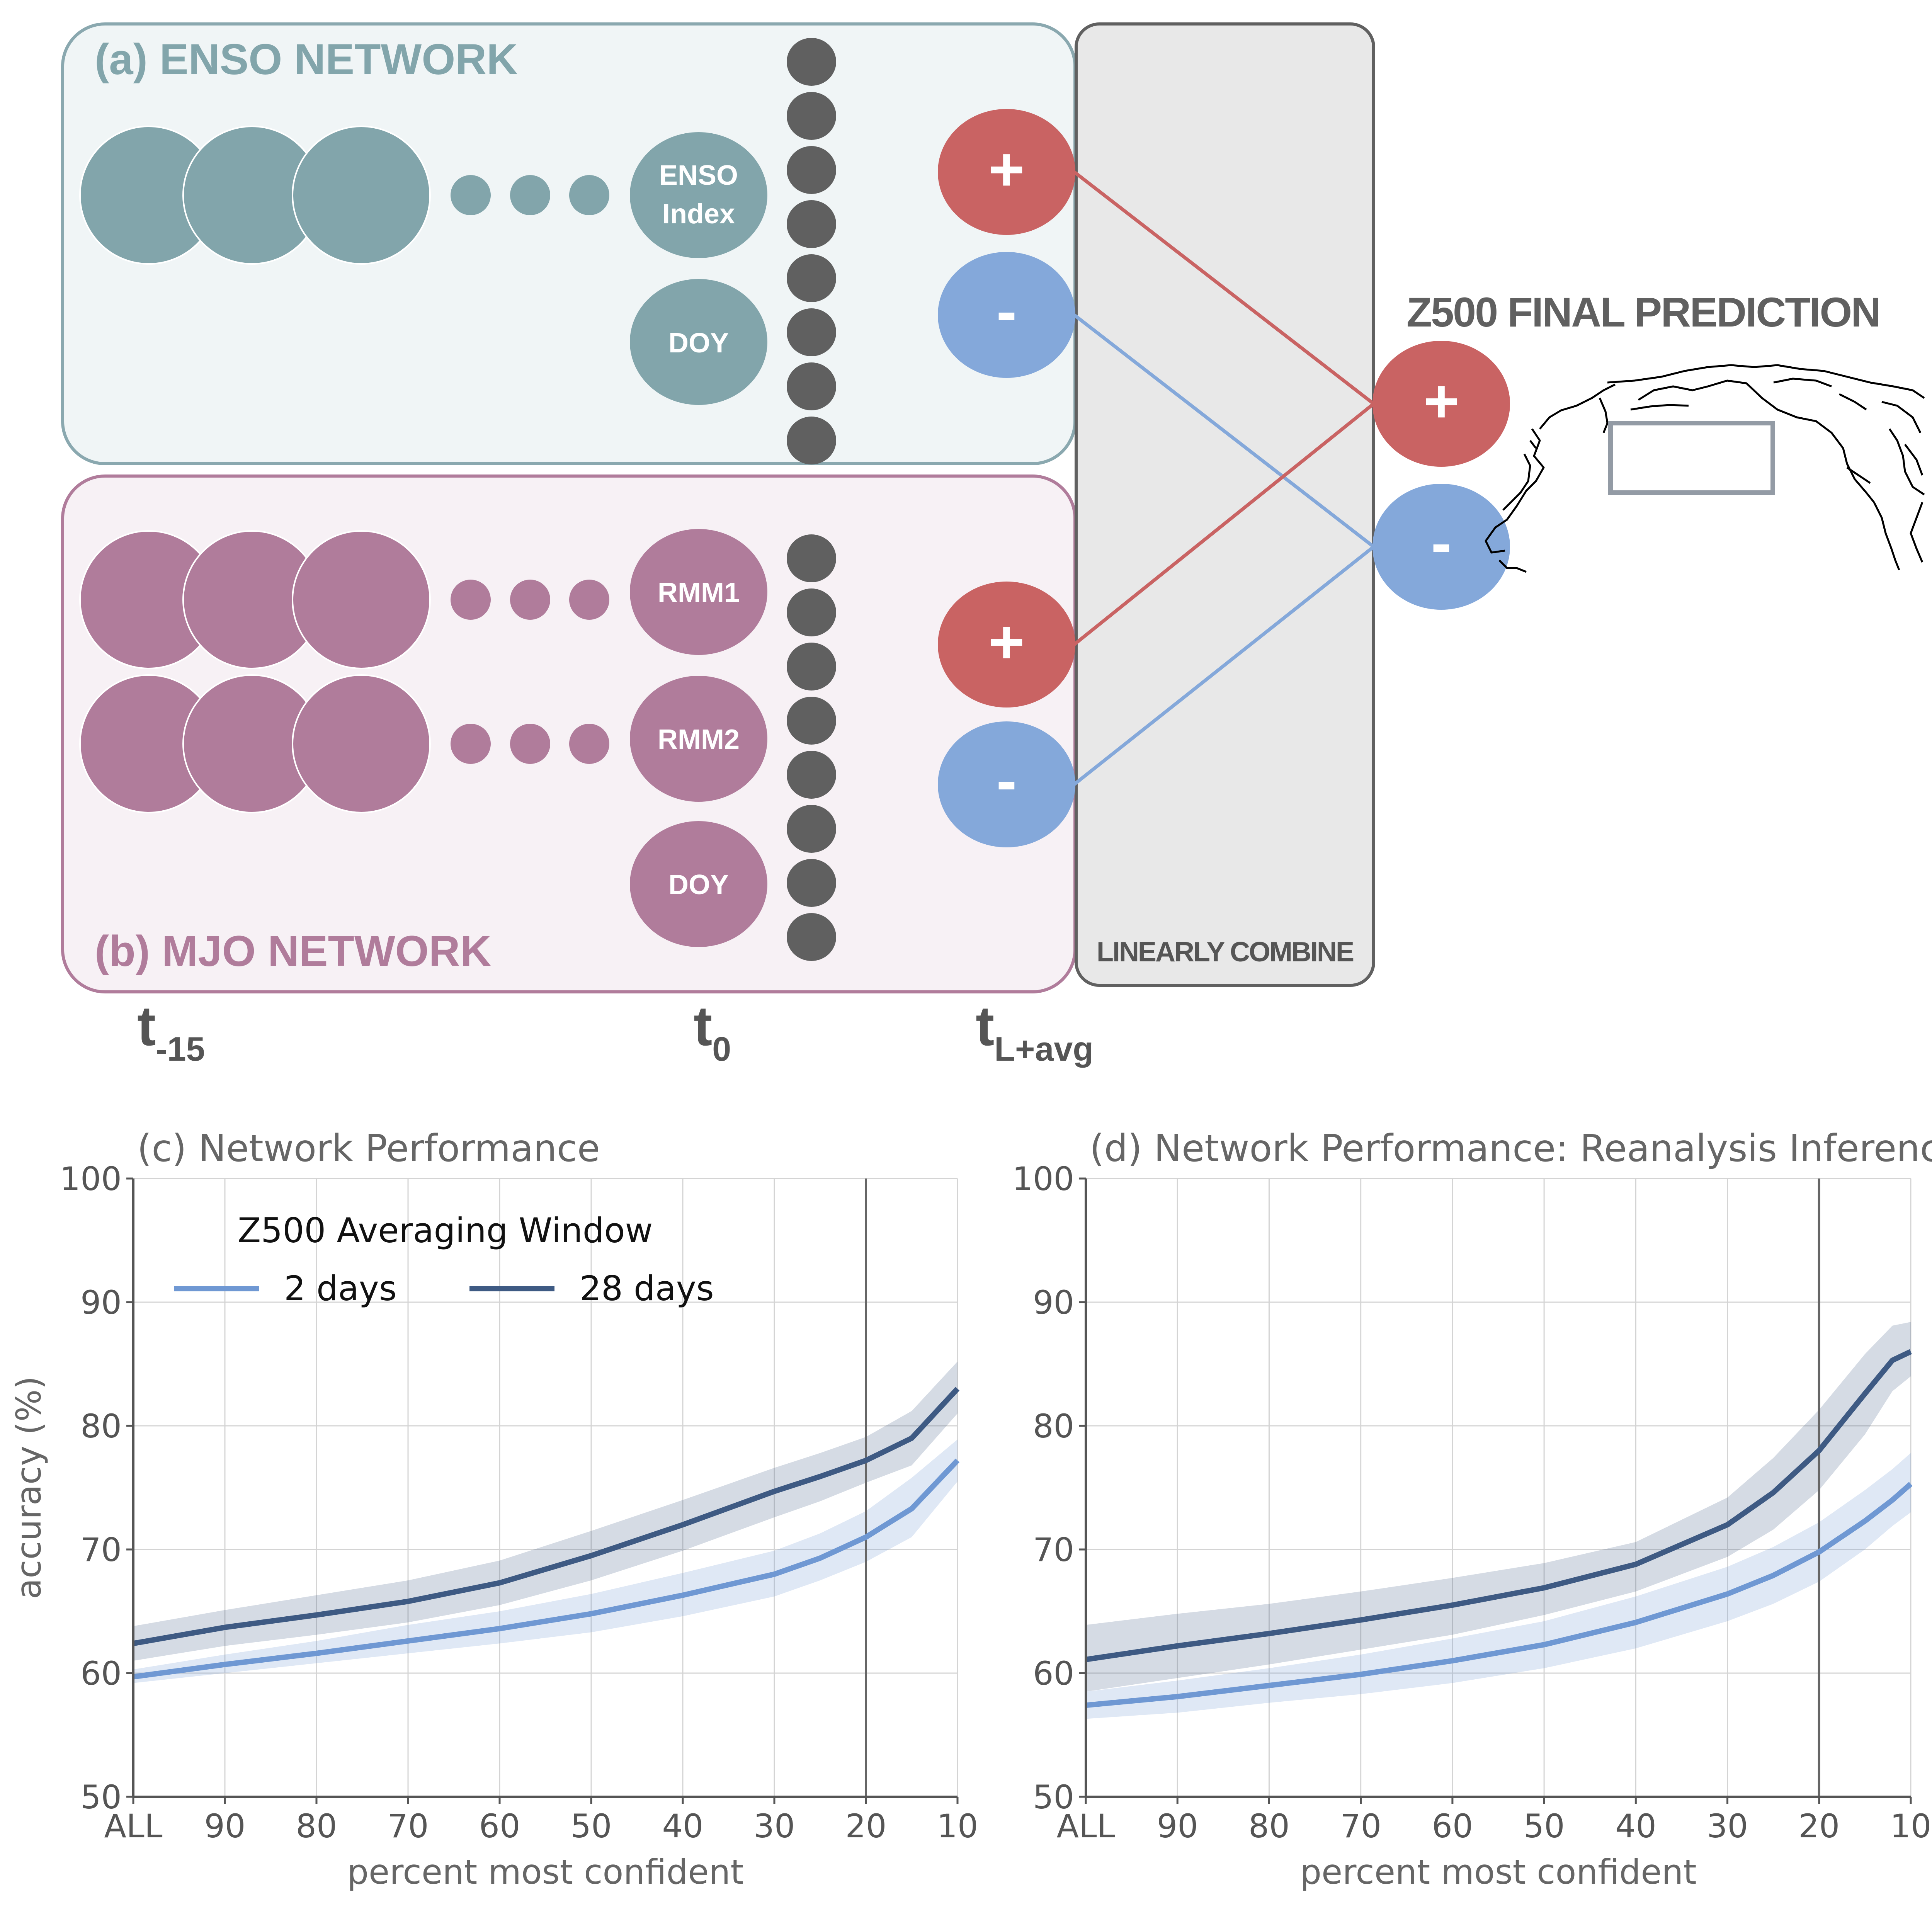  I want to click on time-label-subscript: 0, so click(721, 1049).